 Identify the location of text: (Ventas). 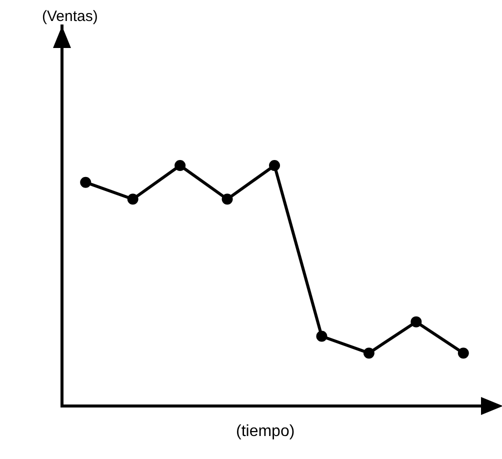
(70, 16).